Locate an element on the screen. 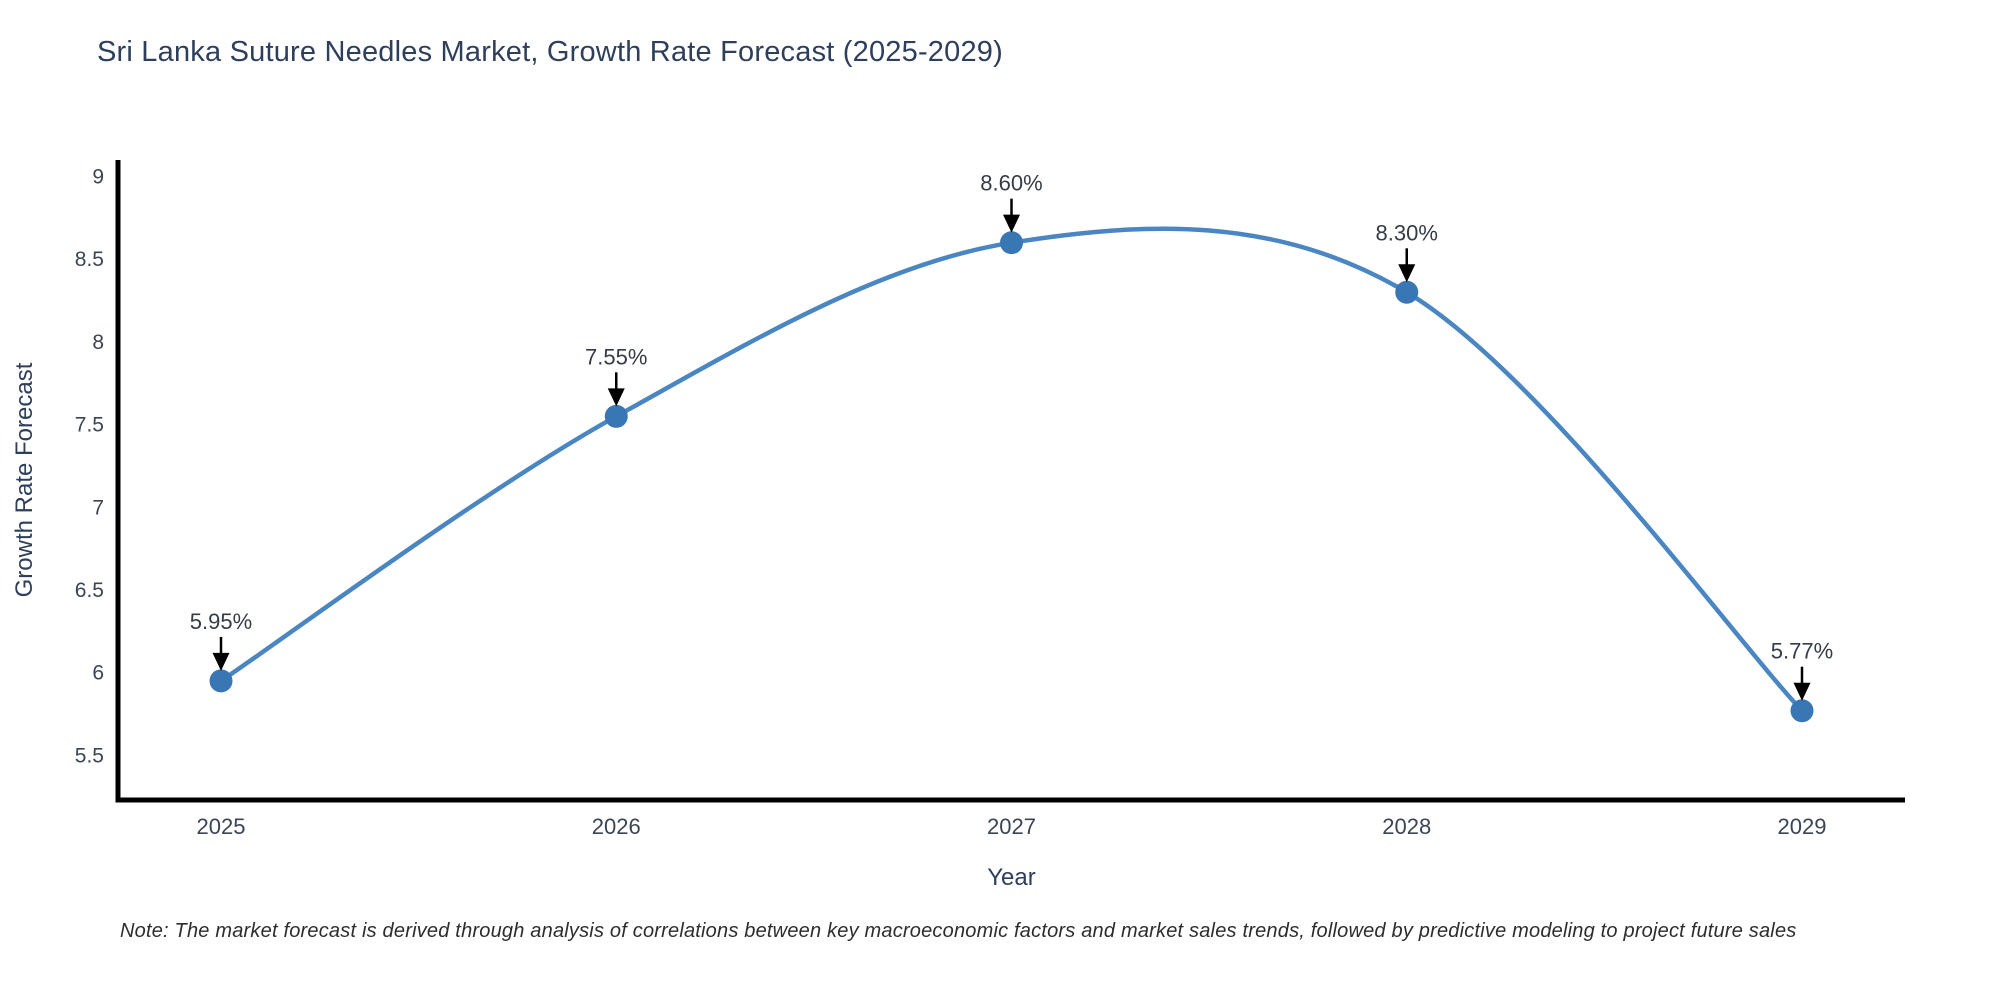 The image size is (2000, 1000). point-annotation-label: 5.95% is located at coordinates (221, 621).